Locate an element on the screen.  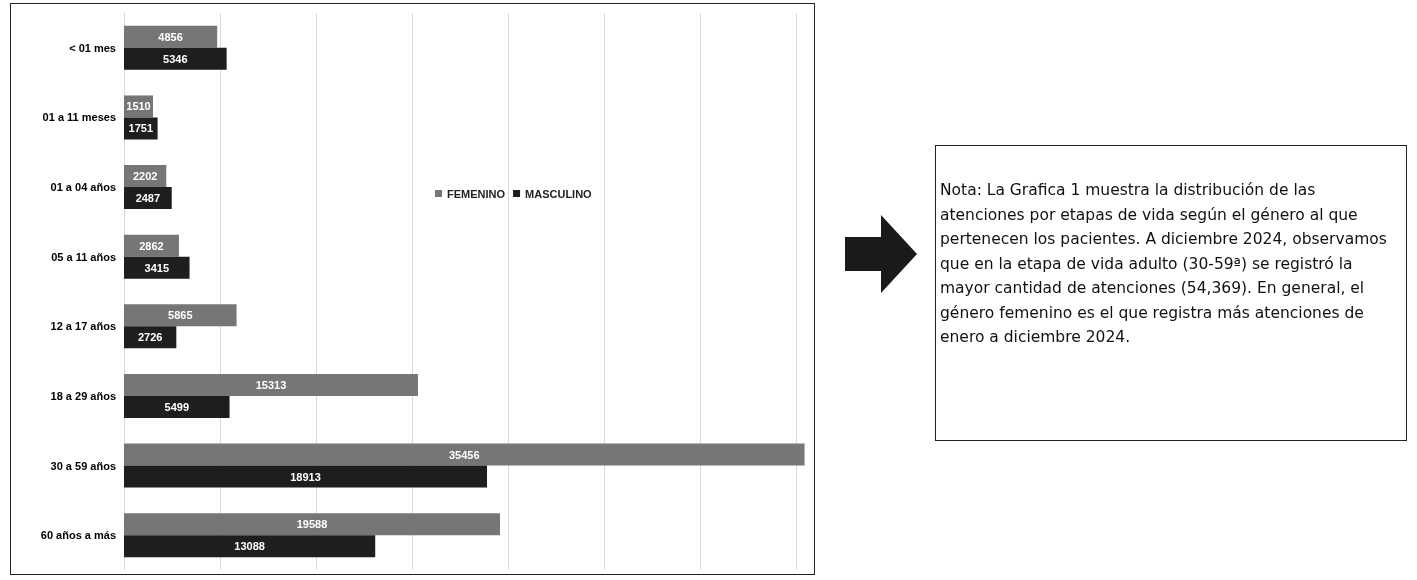
data-label: 35456 is located at coordinates (464, 454).